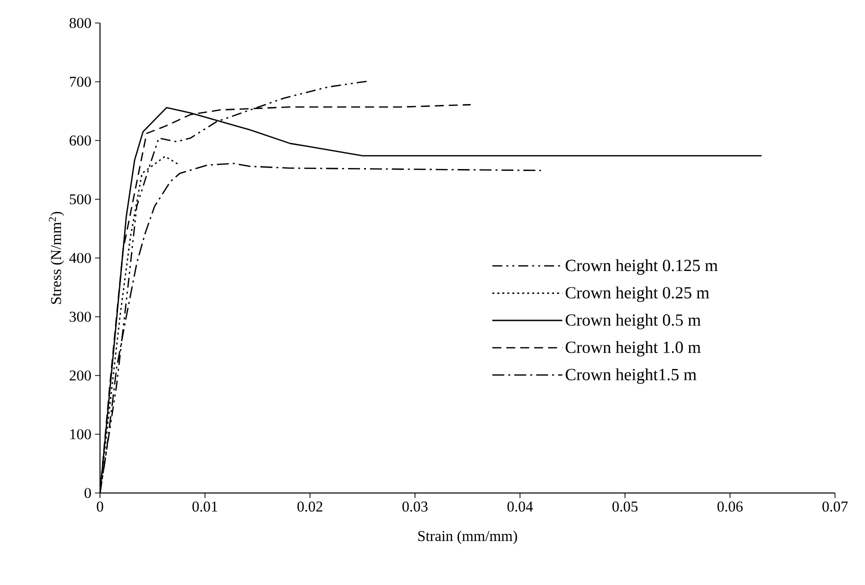  I want to click on y-tick-label: 100, so click(80, 434).